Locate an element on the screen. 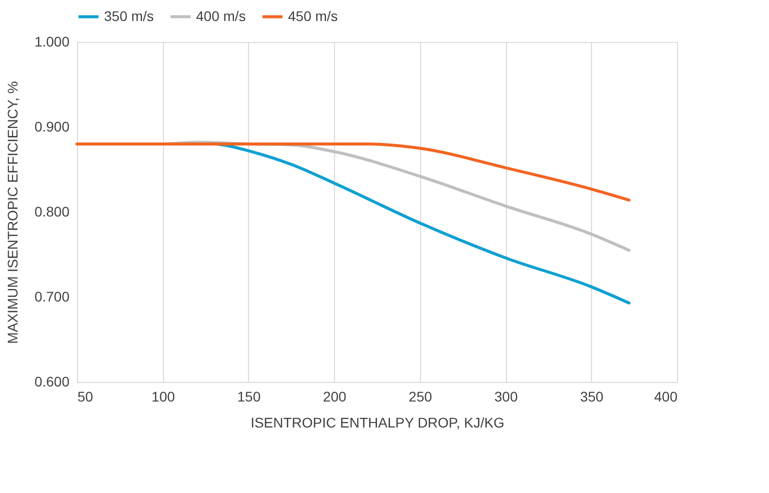  y-axis-title: MAXIMUM ISENTROPIC EFFICIENCY, % is located at coordinates (12, 212).